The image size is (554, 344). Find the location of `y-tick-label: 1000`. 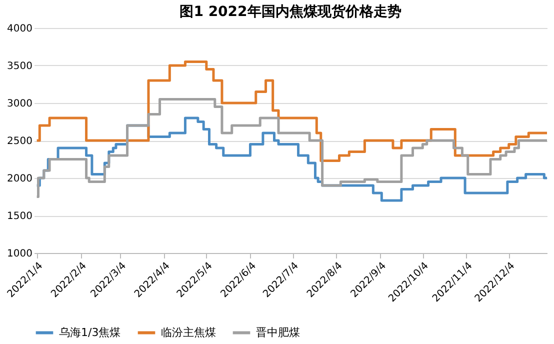

y-tick-label: 1000 is located at coordinates (19, 254).